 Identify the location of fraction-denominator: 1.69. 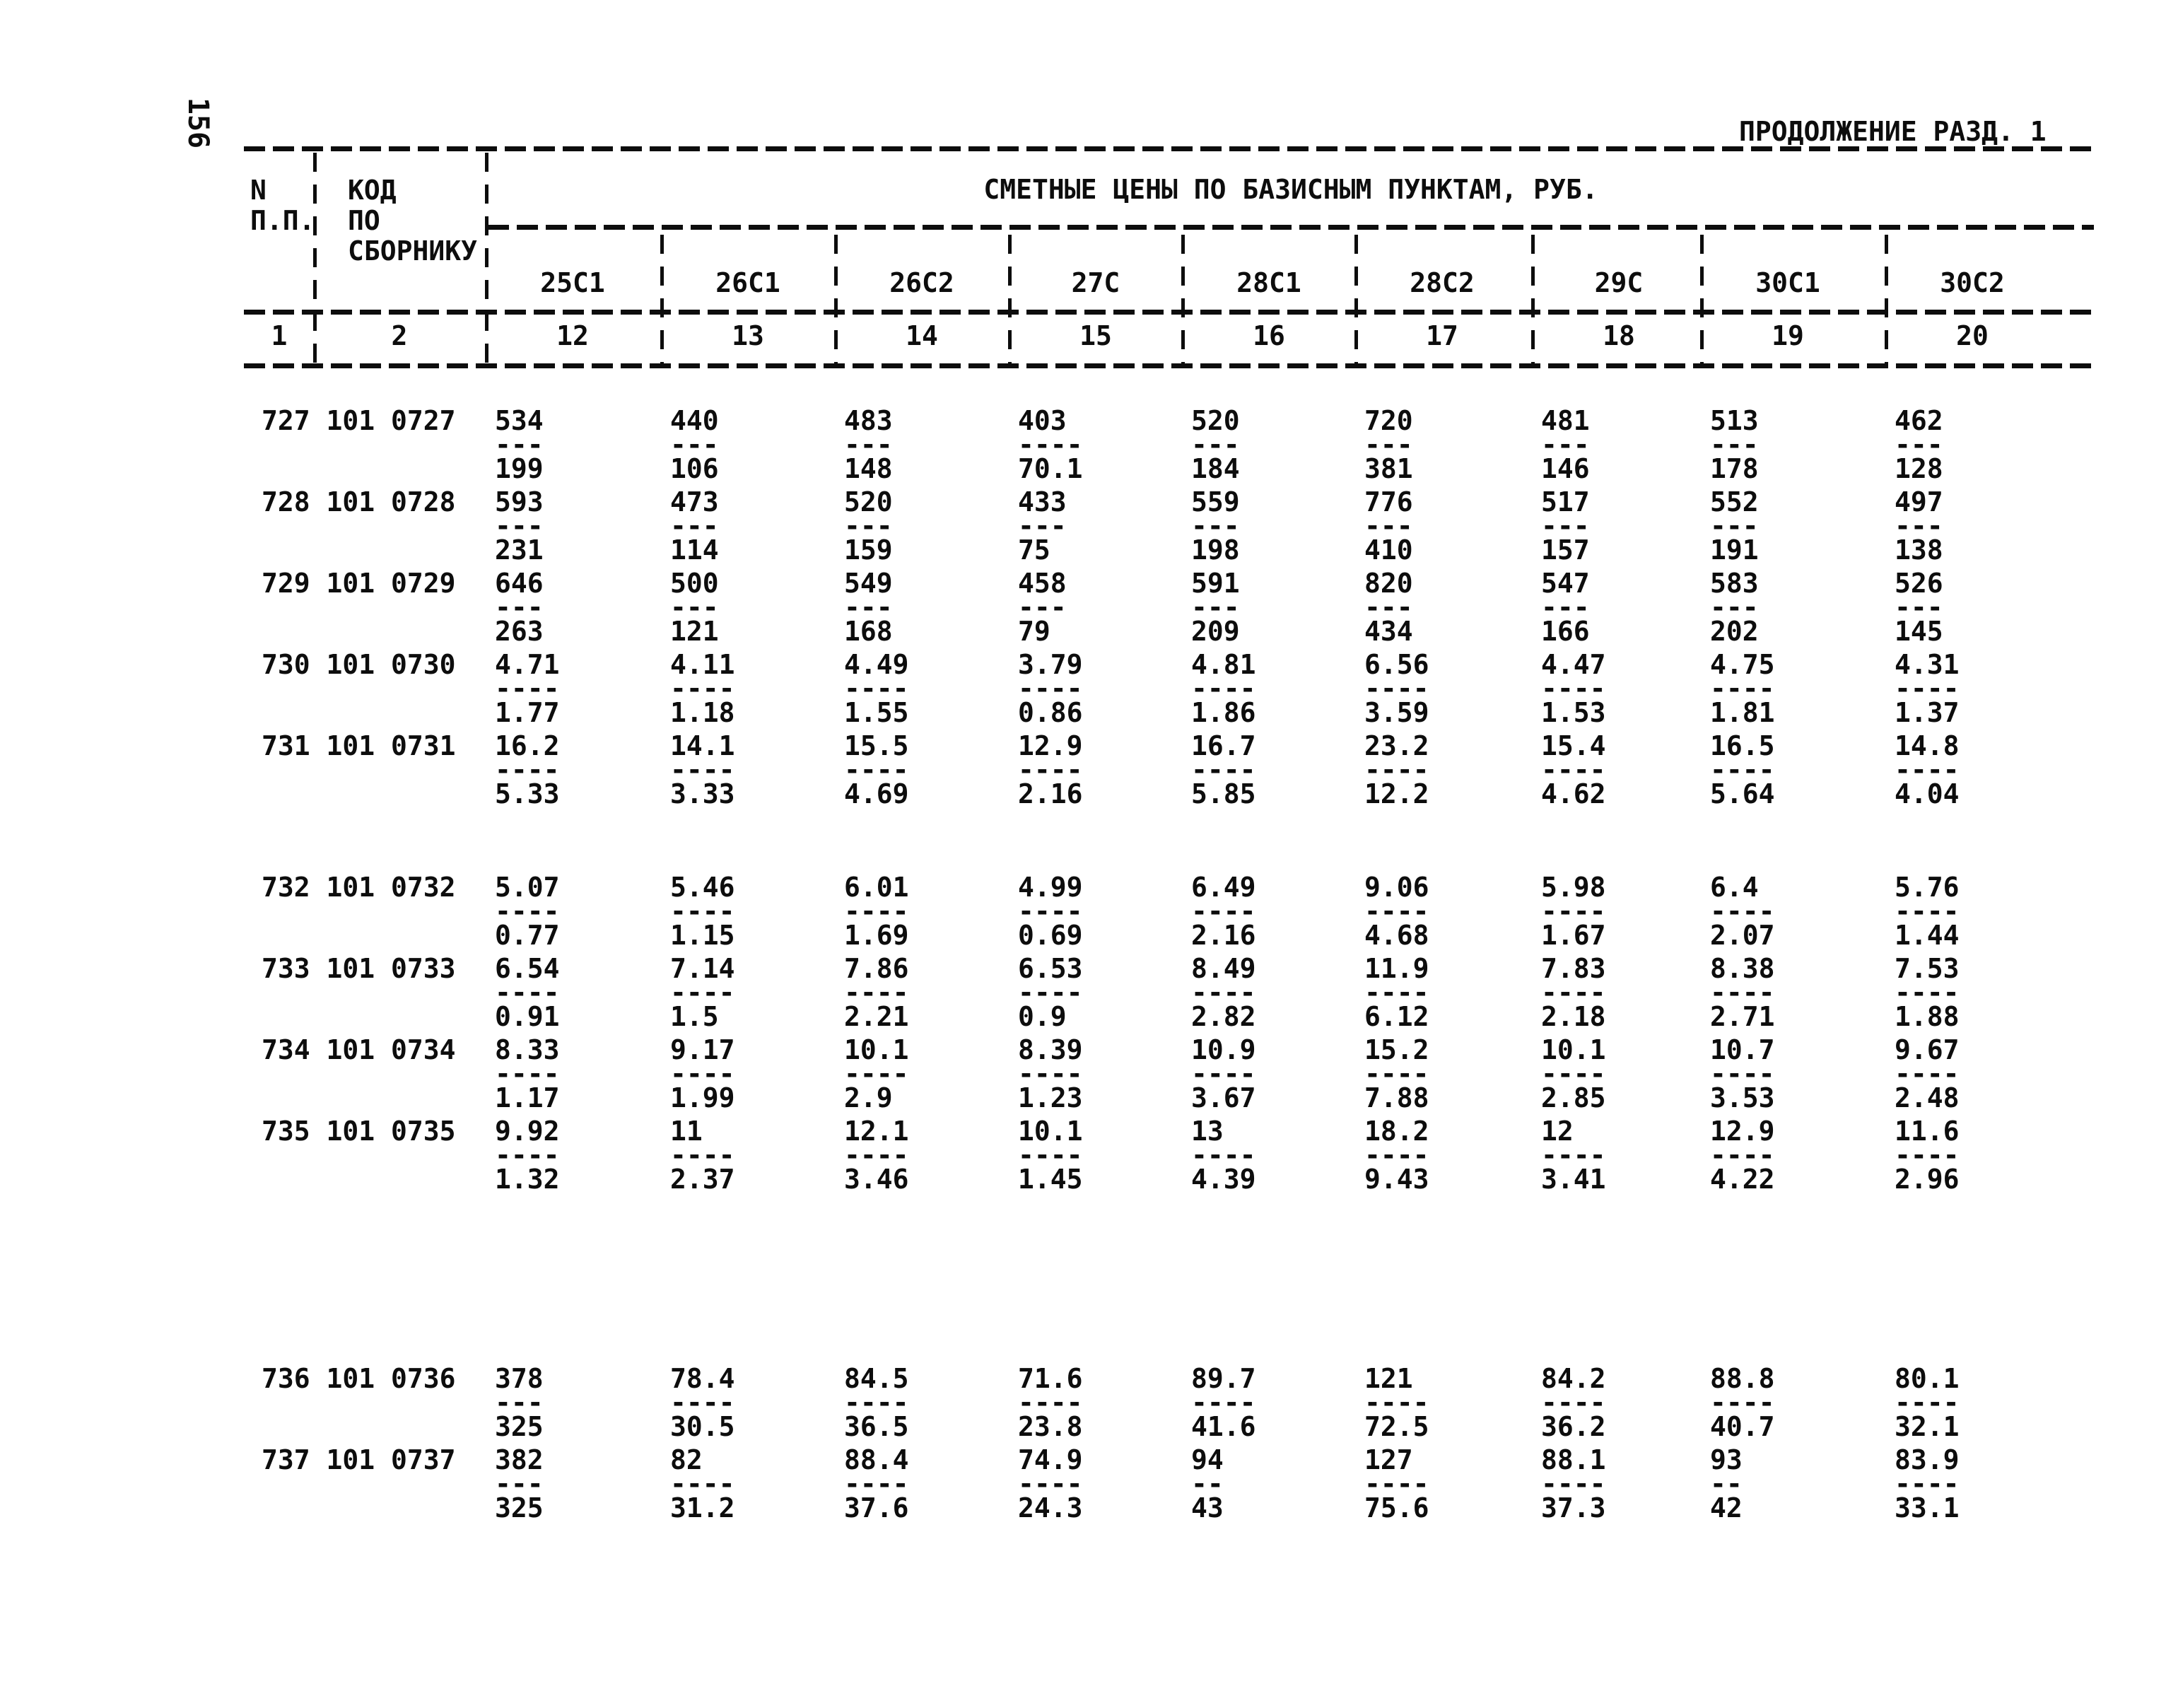
(876, 935).